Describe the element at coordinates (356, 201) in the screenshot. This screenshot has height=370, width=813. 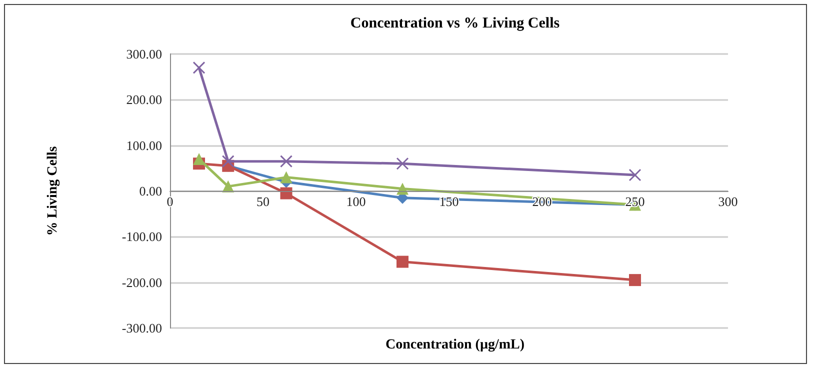
I see `x-tick-label: 100` at that location.